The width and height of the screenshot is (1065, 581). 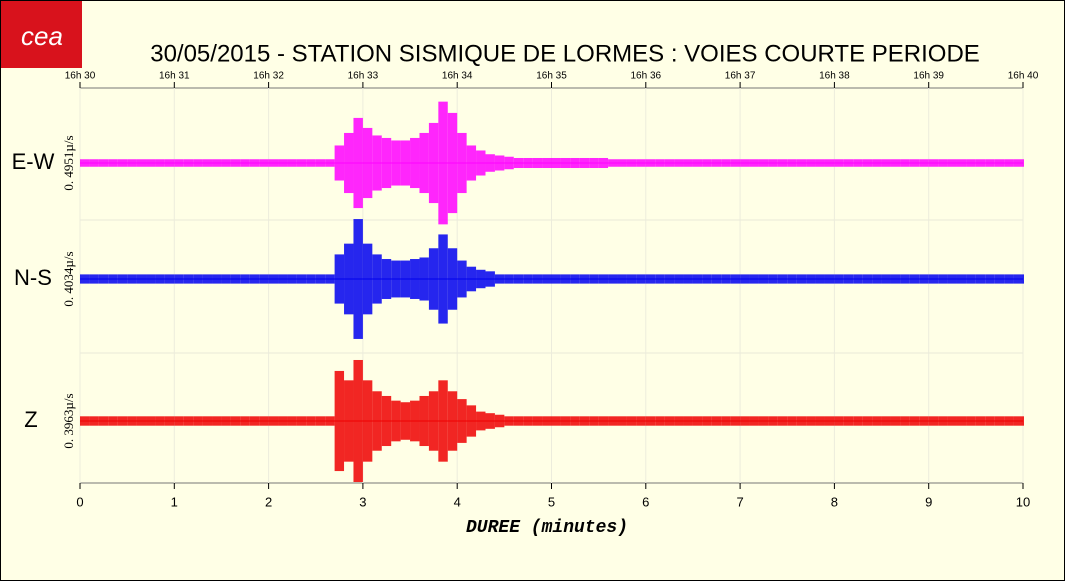 What do you see at coordinates (551, 76) in the screenshot?
I see `x2-tick-label: 16h 35` at bounding box center [551, 76].